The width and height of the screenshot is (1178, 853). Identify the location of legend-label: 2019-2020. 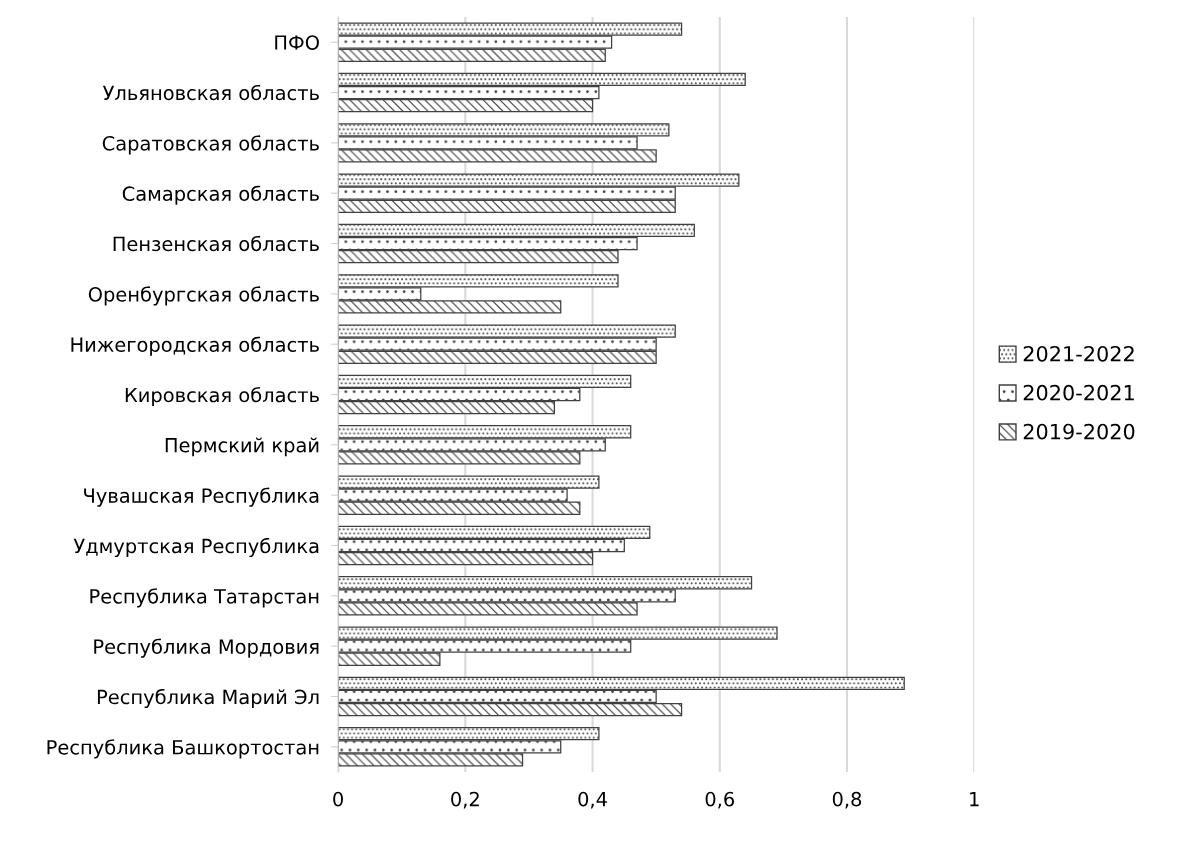
(1079, 431).